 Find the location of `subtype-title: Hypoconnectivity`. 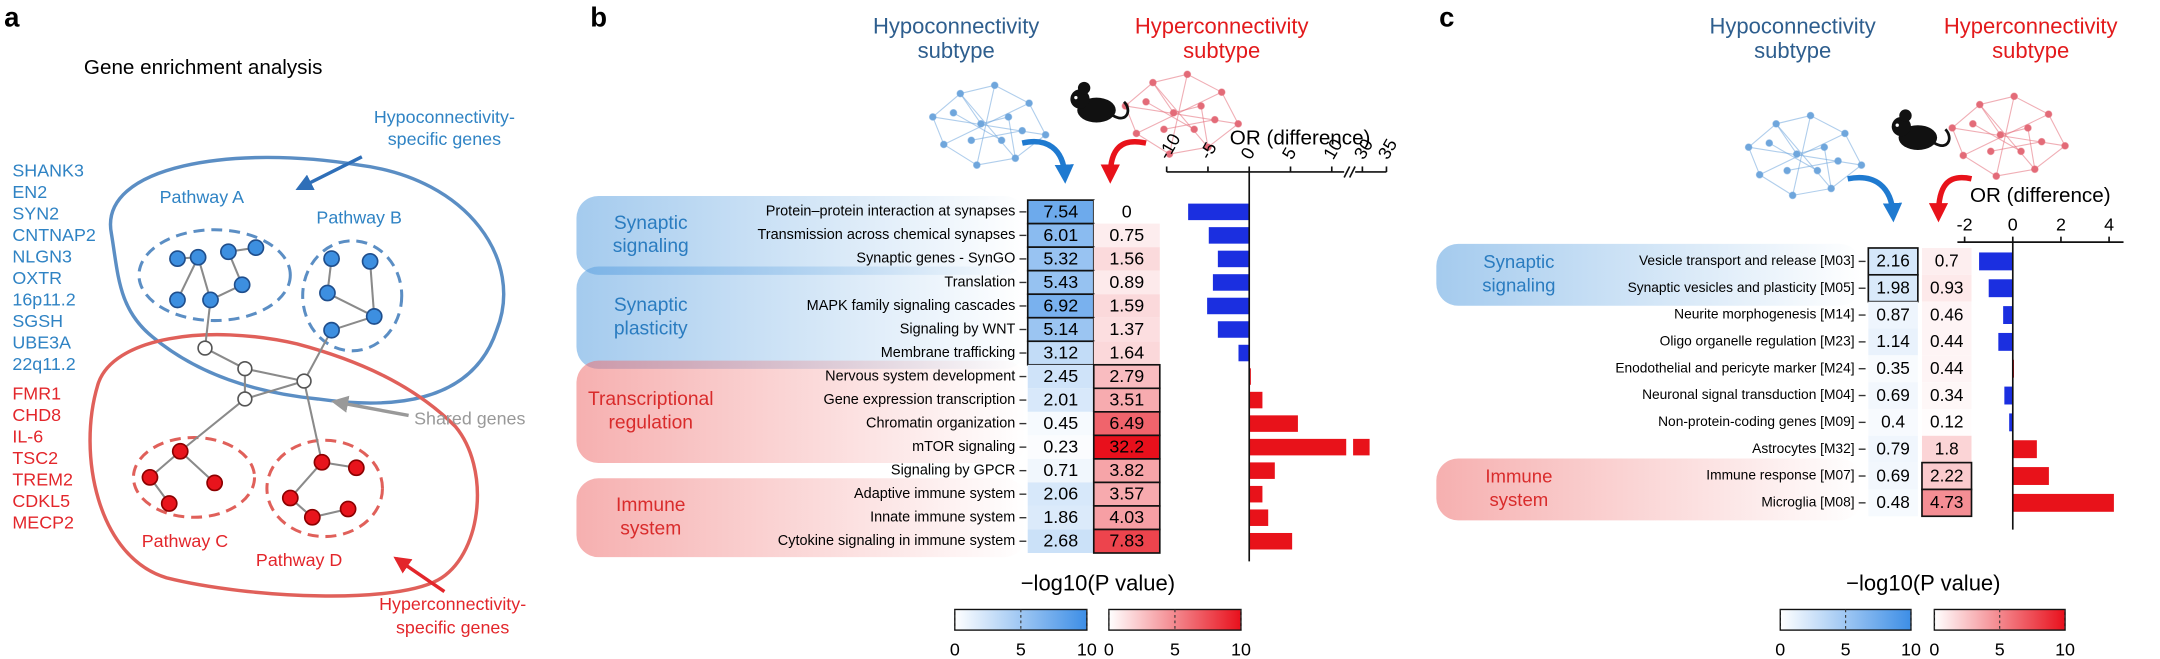

subtype-title: Hypoconnectivity is located at coordinates (1792, 25).